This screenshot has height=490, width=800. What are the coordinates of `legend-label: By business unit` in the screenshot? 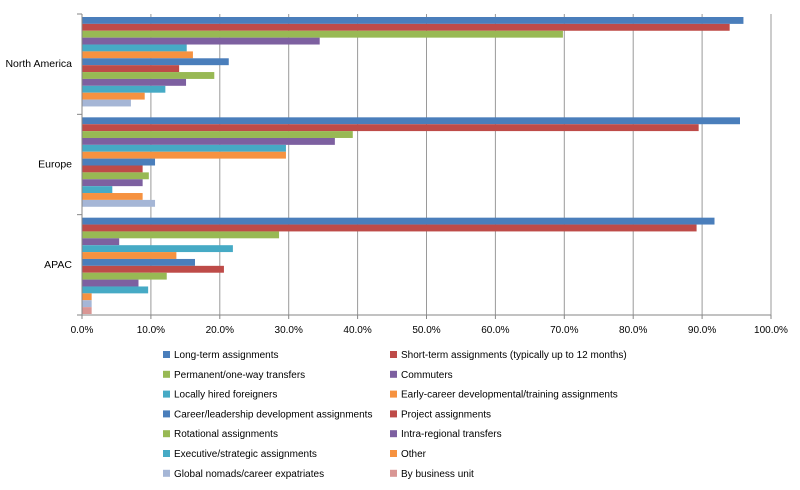 It's located at (437, 474).